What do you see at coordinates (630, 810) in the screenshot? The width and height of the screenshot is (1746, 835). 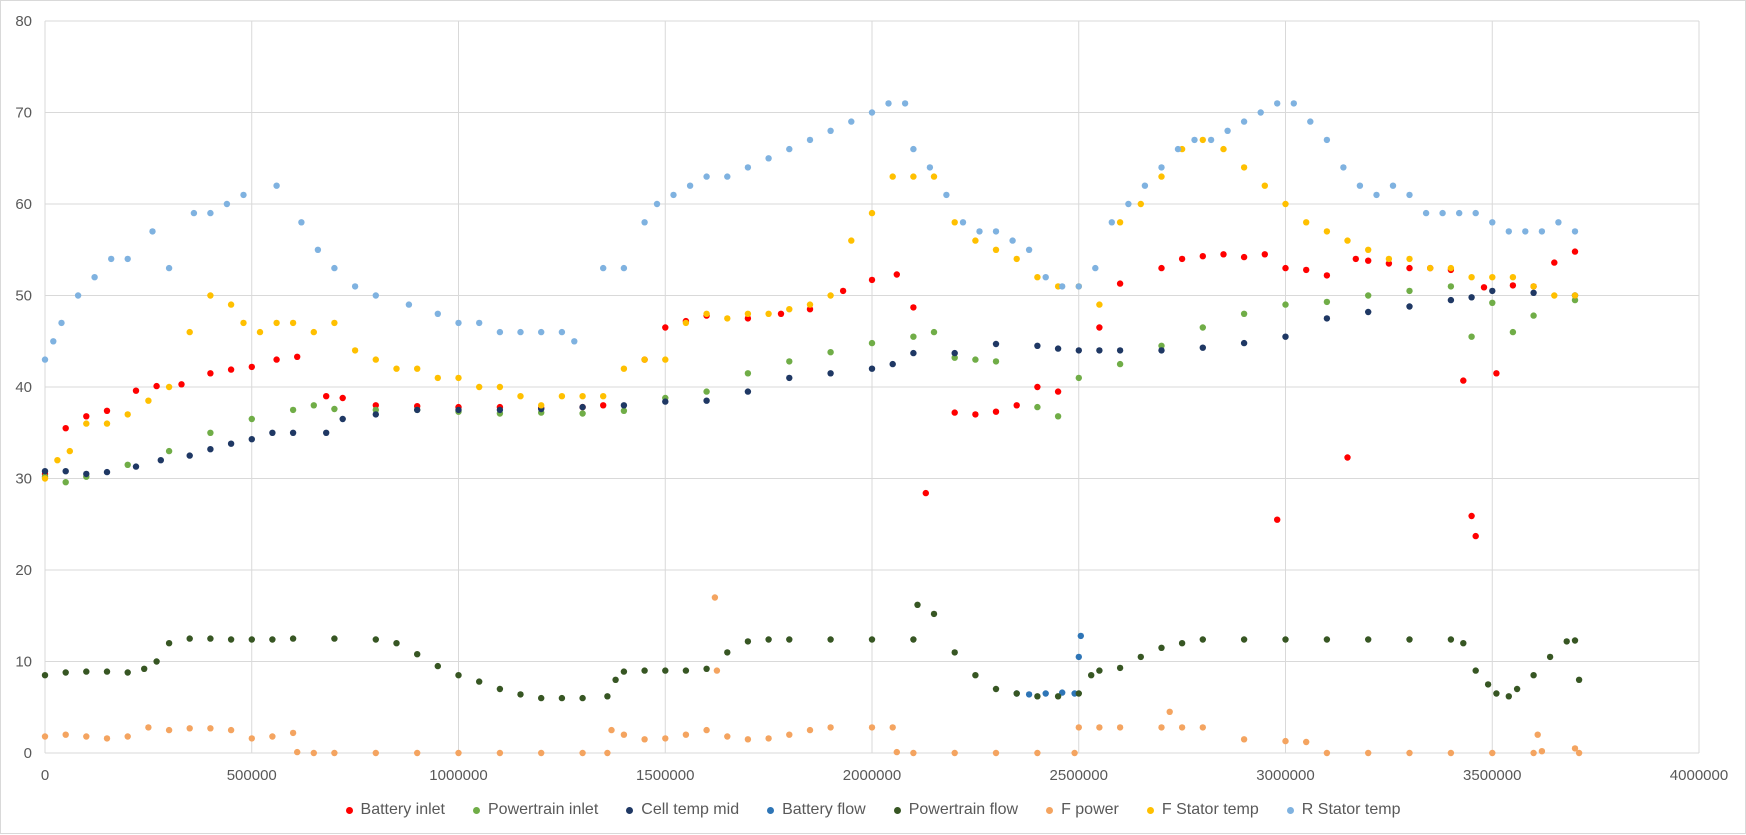 I see `legend-marker-icon` at bounding box center [630, 810].